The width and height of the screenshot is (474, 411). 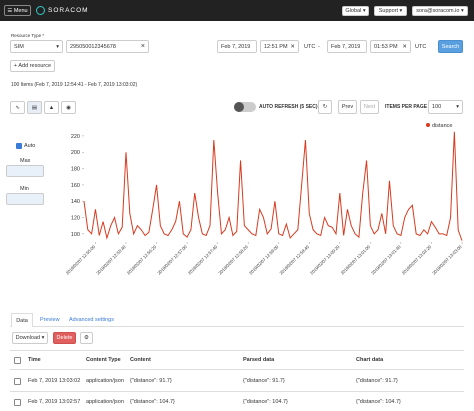 What do you see at coordinates (347, 107) in the screenshot?
I see `prev-button: Prev` at bounding box center [347, 107].